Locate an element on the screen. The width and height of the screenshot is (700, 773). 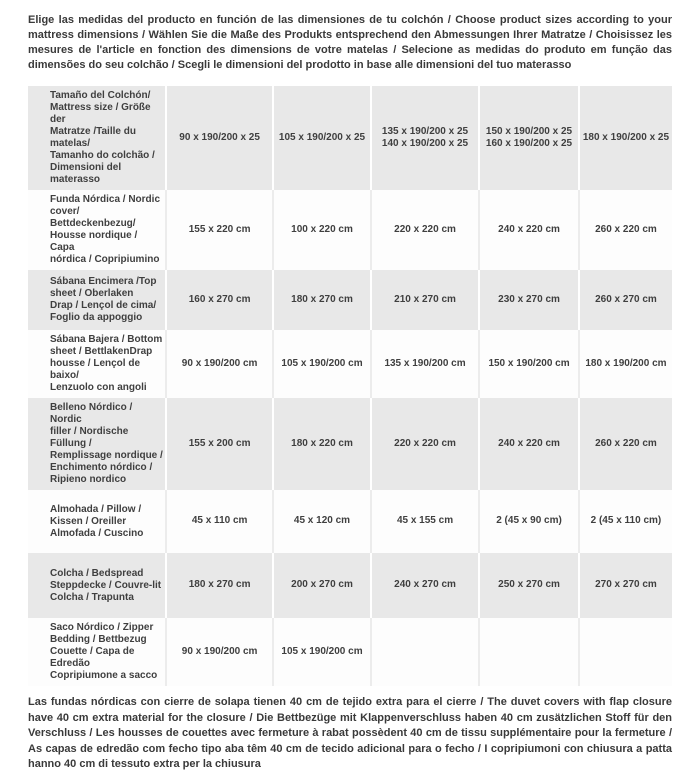
size-cell: 45 x 155 cm is located at coordinates (423, 521).